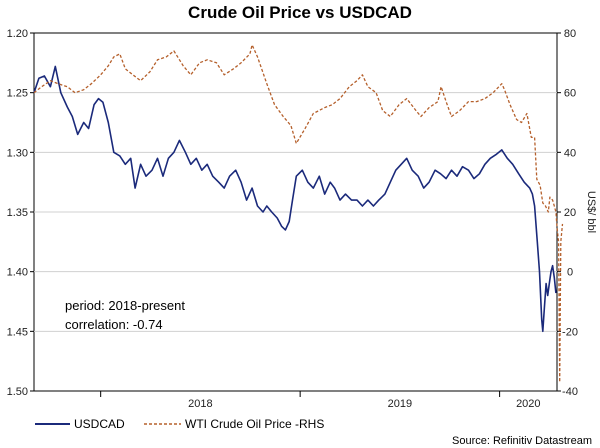  What do you see at coordinates (591, 212) in the screenshot?
I see `right-axis-label: US$/ bbl` at bounding box center [591, 212].